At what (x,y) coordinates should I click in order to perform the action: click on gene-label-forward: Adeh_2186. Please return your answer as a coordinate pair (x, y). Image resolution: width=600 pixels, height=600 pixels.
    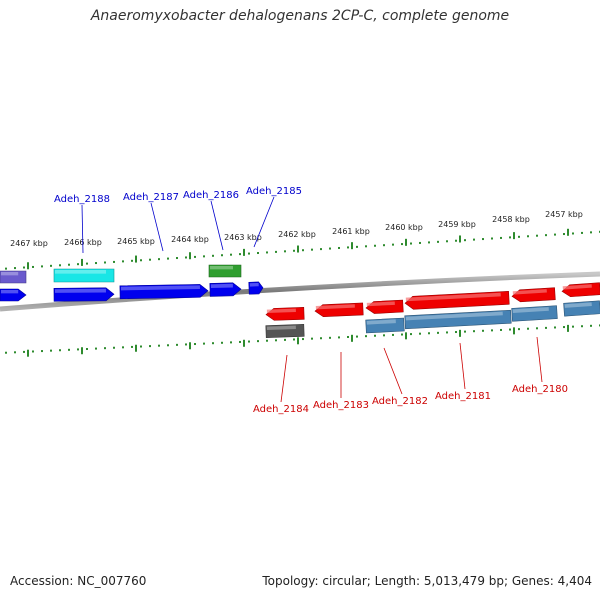
    Looking at the image, I should click on (211, 195).